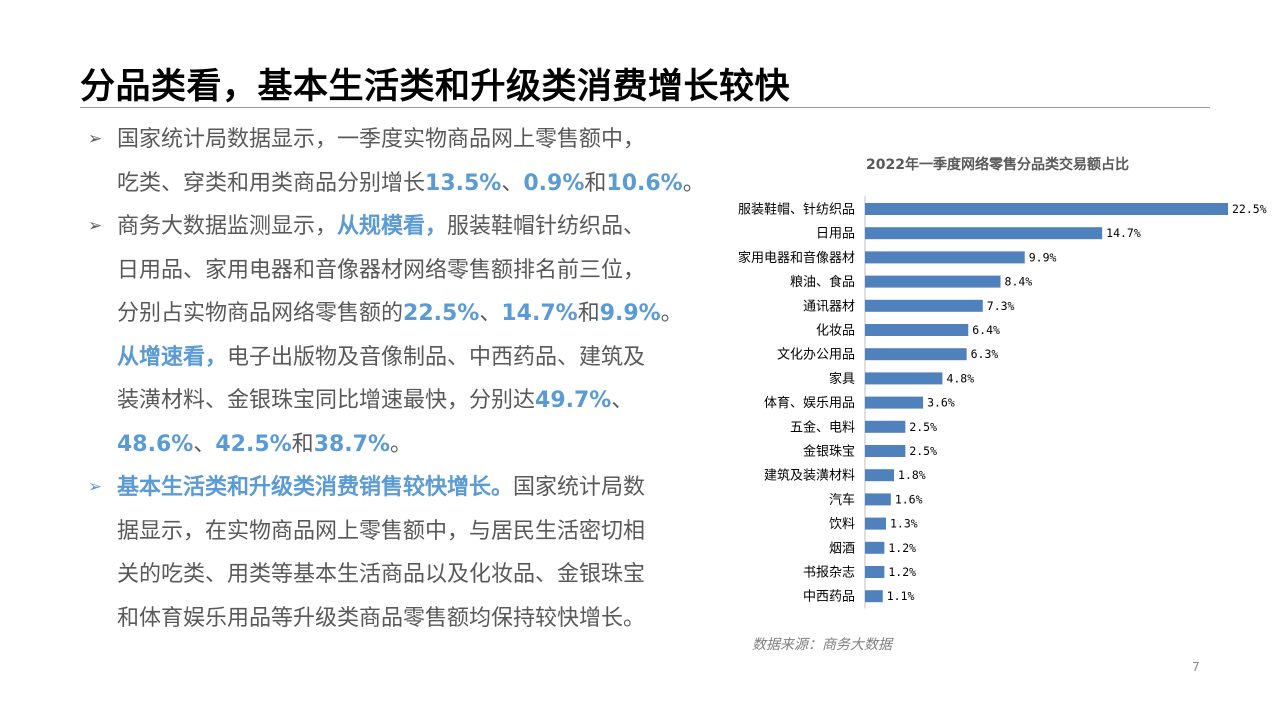 Image resolution: width=1280 pixels, height=720 pixels. Describe the element at coordinates (644, 183) in the screenshot. I see `highlight-text: 10.6%` at that location.